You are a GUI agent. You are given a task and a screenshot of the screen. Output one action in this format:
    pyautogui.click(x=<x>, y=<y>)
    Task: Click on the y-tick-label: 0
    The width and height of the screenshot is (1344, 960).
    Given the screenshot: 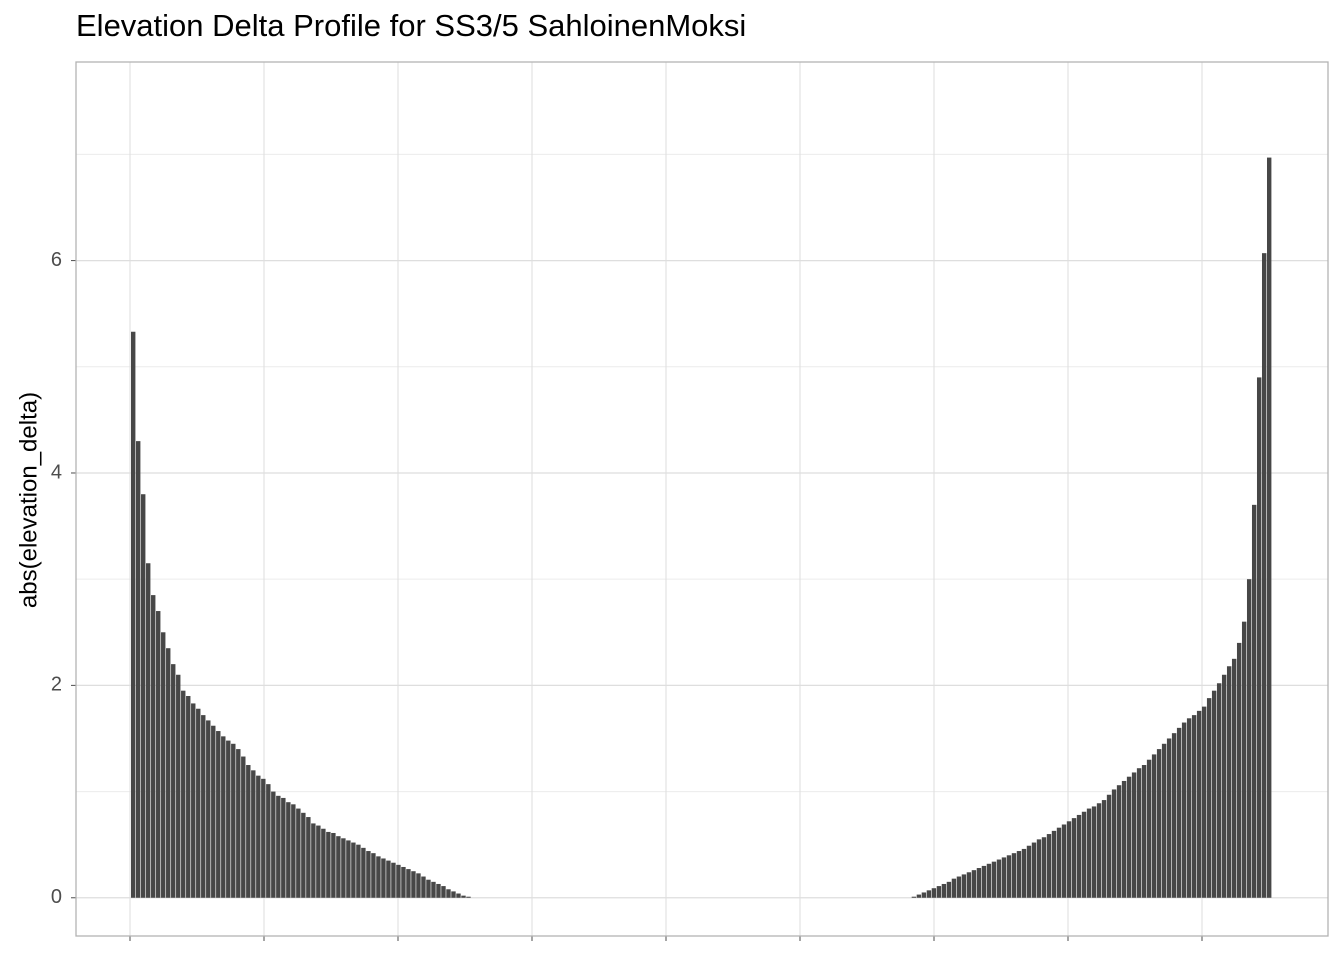 What is the action you would take?
    pyautogui.click(x=56, y=897)
    